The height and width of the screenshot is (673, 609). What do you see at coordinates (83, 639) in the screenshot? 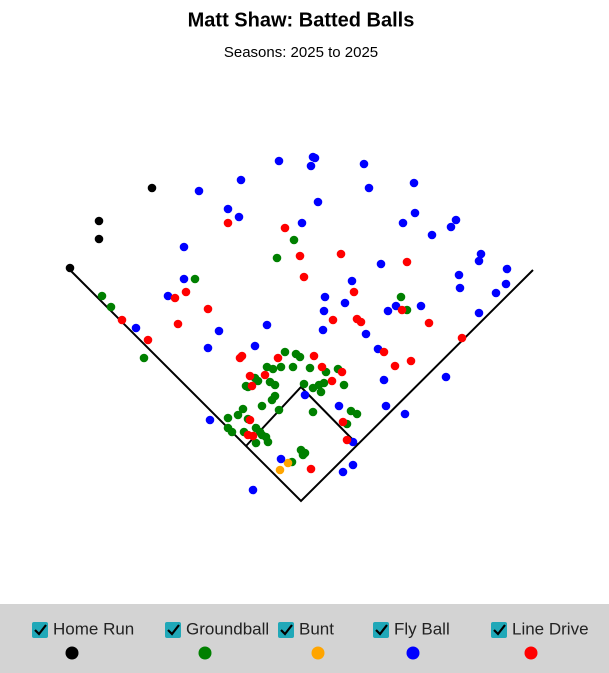
I see `legend-item: Home Run` at bounding box center [83, 639].